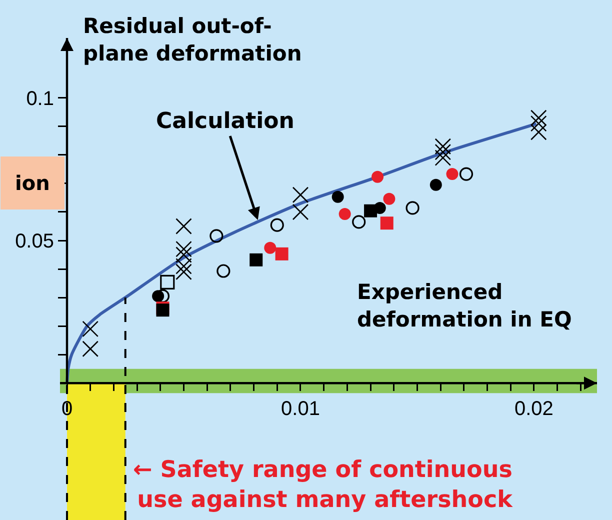  I want to click on band-label: ← Safety range of continuous use against many aftershock, so click(323, 485).